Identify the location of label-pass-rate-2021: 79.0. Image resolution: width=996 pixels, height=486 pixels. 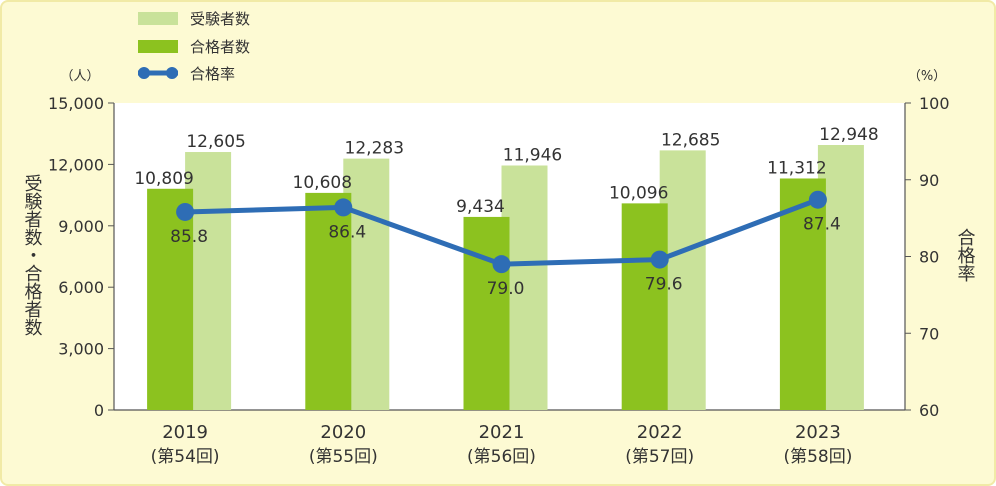
(506, 289).